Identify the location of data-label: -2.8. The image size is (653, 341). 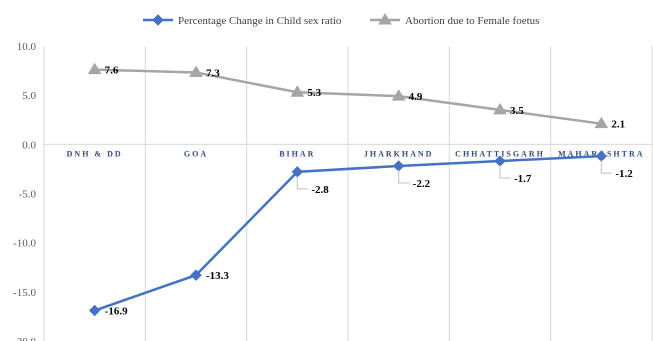
(320, 190).